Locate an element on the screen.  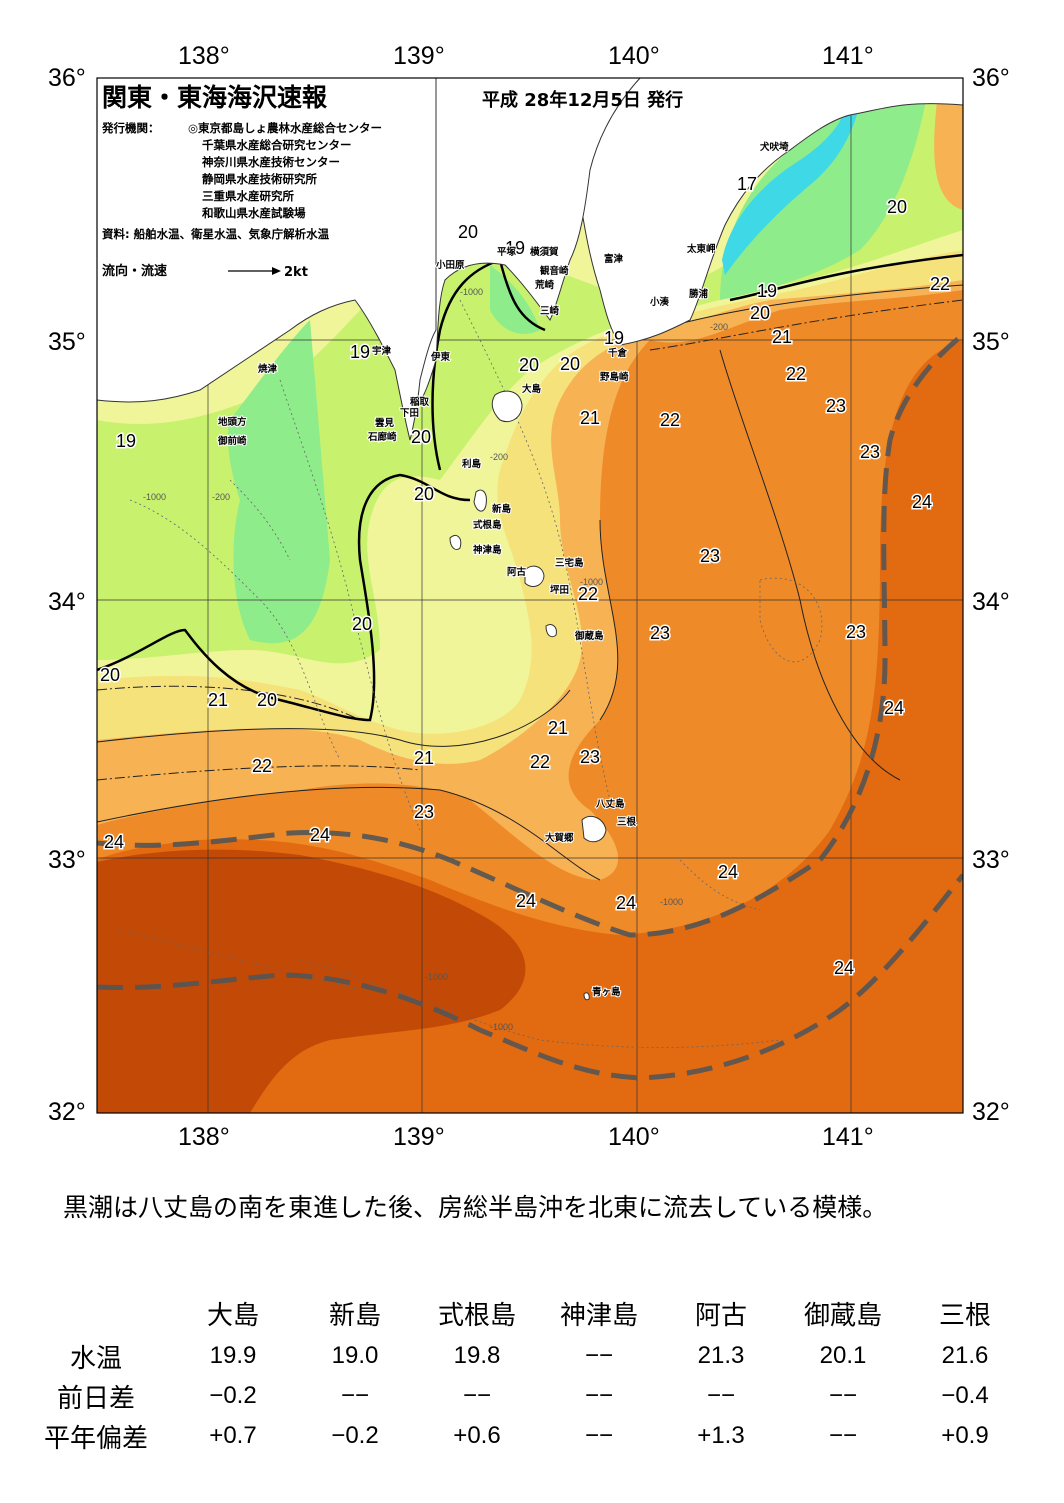
place-name: 三崎 is located at coordinates (550, 311).